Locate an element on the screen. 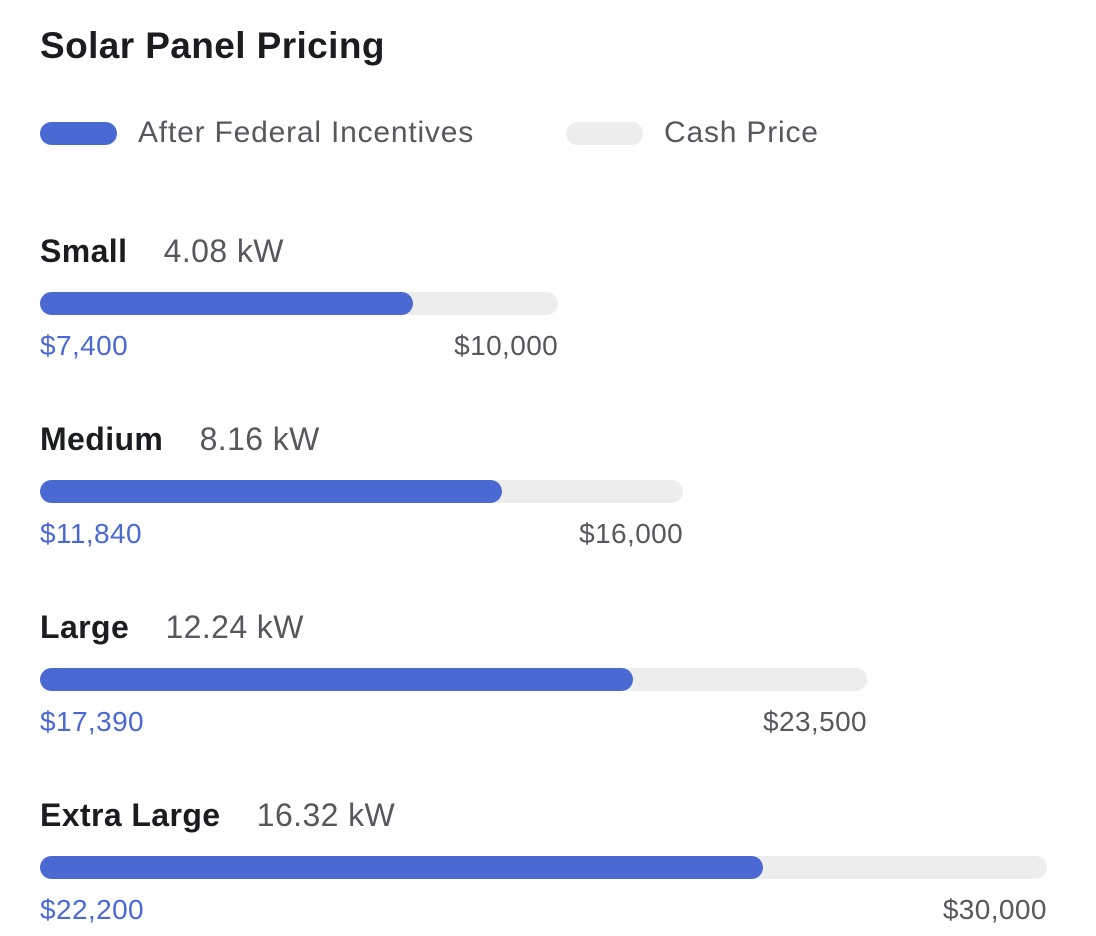 The image size is (1096, 936). size-label: Medium is located at coordinates (102, 439).